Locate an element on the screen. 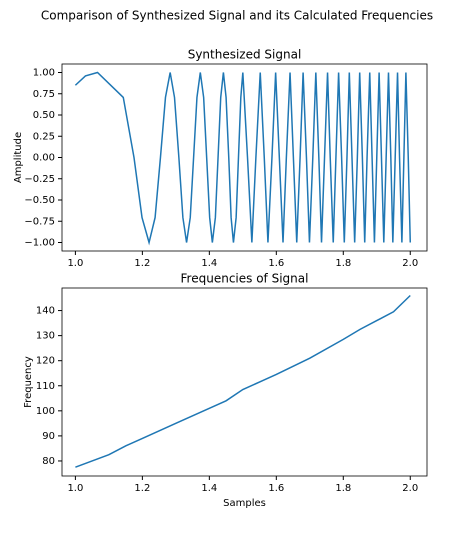 The width and height of the screenshot is (474, 535). y-tick-label: −0.25 is located at coordinates (39, 179).